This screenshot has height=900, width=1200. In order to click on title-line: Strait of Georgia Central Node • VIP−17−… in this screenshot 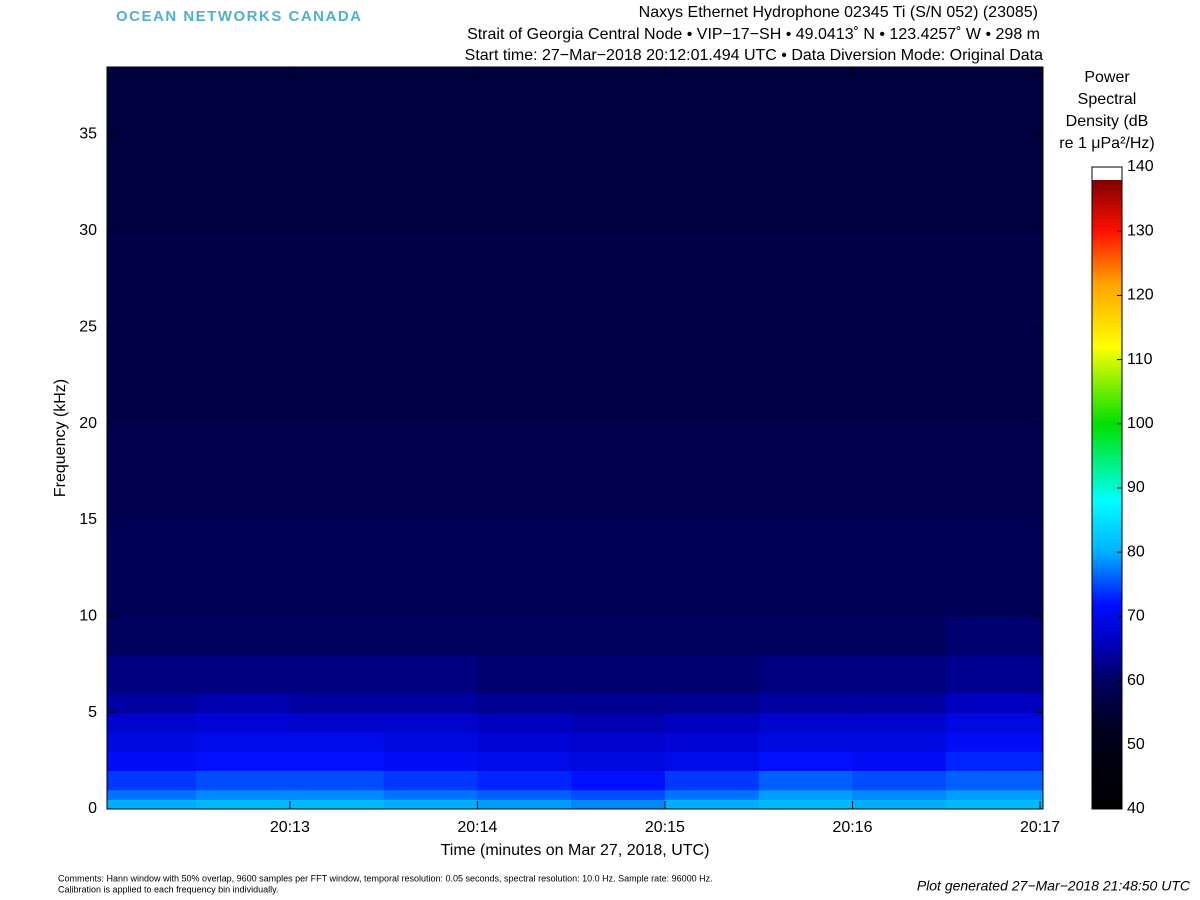, I will do `click(753, 34)`.